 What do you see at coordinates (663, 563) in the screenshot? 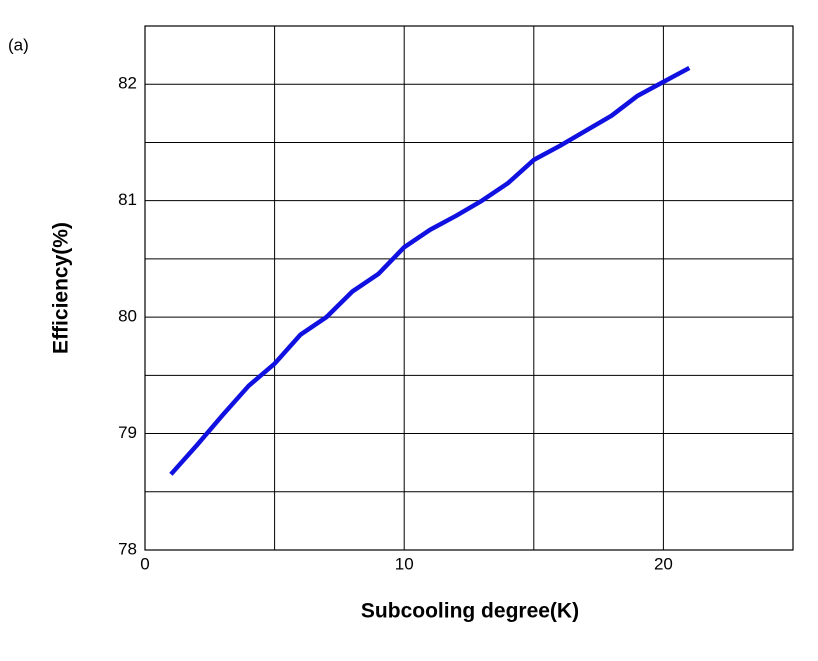
I see `x-tick-label: 20` at bounding box center [663, 563].